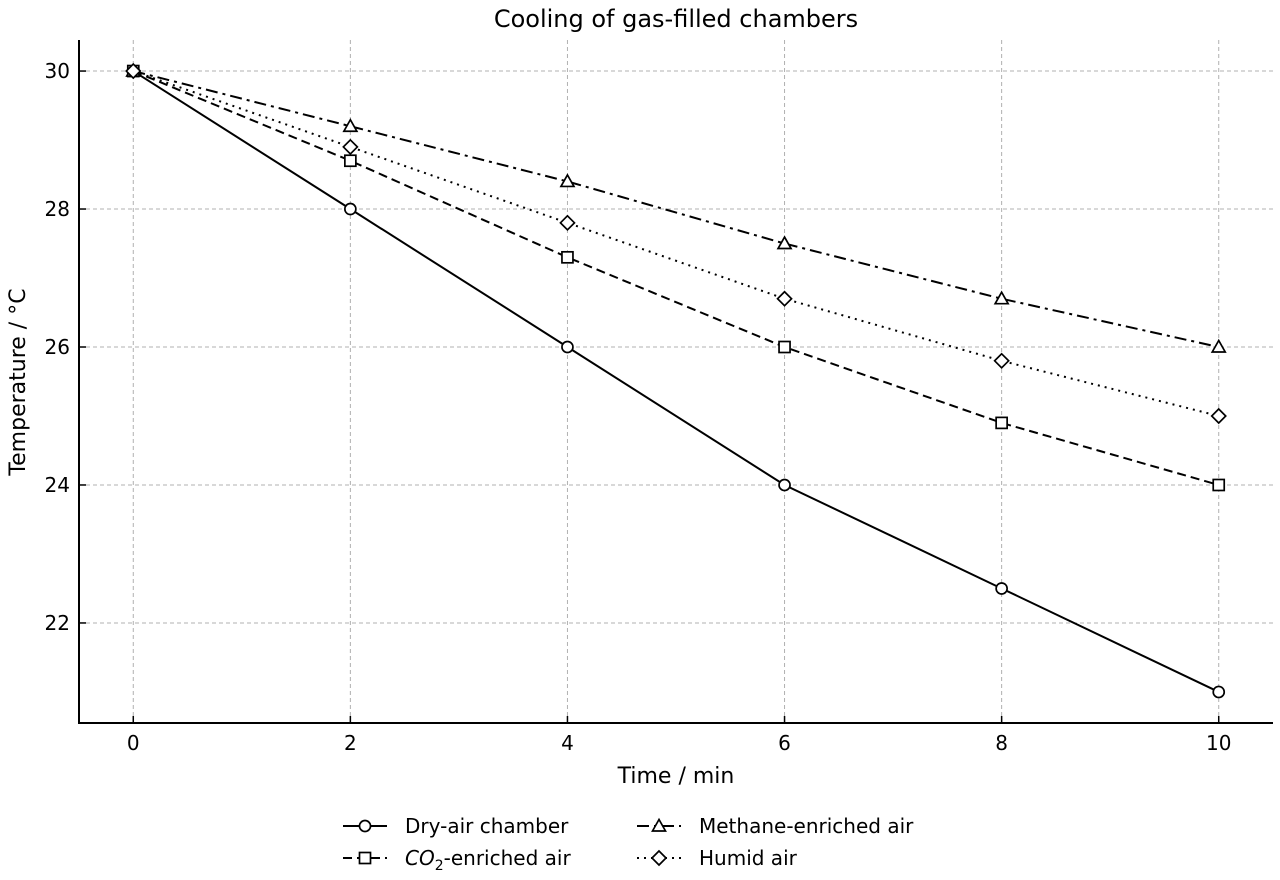 Image resolution: width=1280 pixels, height=880 pixels. I want to click on legend-label-main: Methane-enriched air, so click(806, 826).